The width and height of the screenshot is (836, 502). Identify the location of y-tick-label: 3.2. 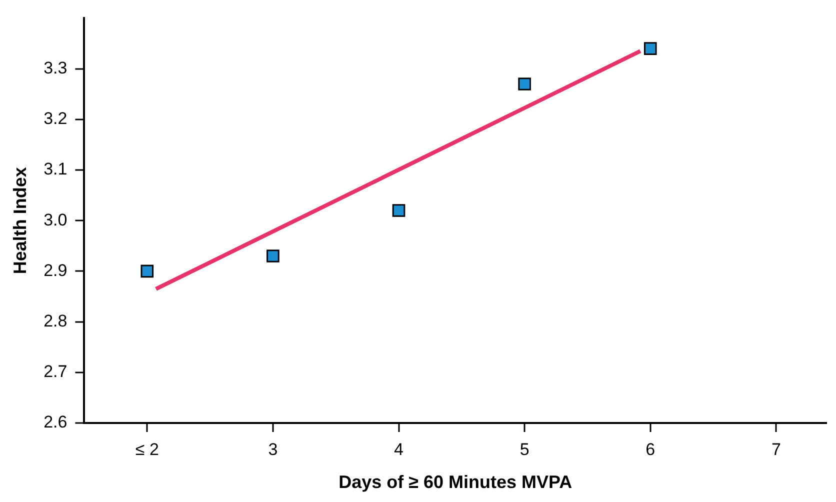
(56, 118).